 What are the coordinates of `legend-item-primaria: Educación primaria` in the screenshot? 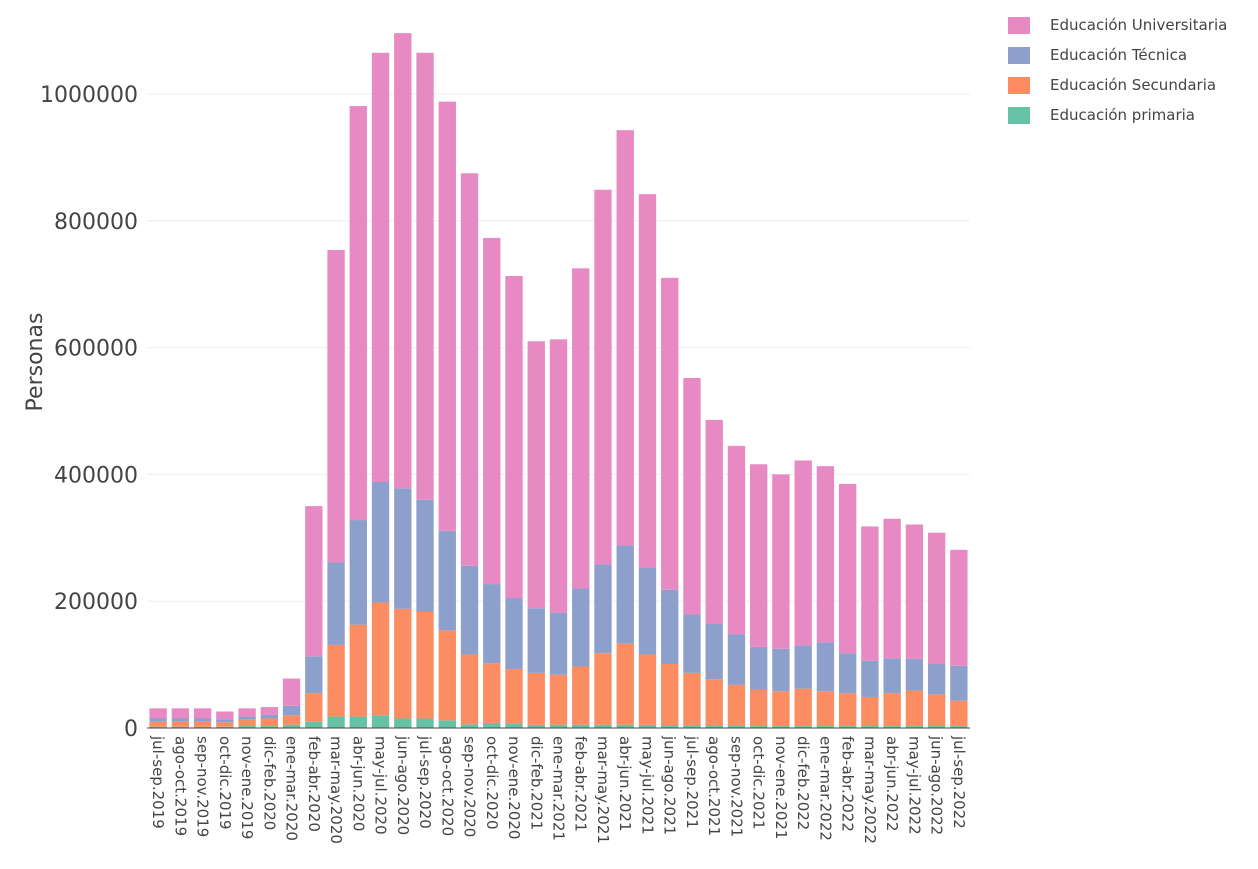 It's located at (1117, 115).